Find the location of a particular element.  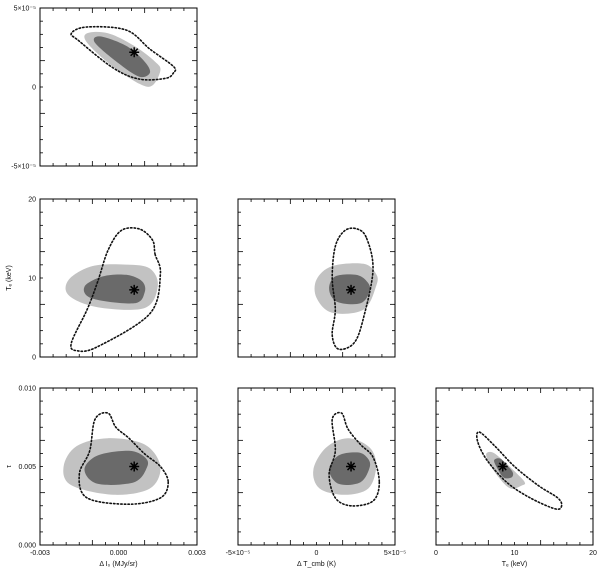

y-tick-label: 0.005 is located at coordinates (27, 467).